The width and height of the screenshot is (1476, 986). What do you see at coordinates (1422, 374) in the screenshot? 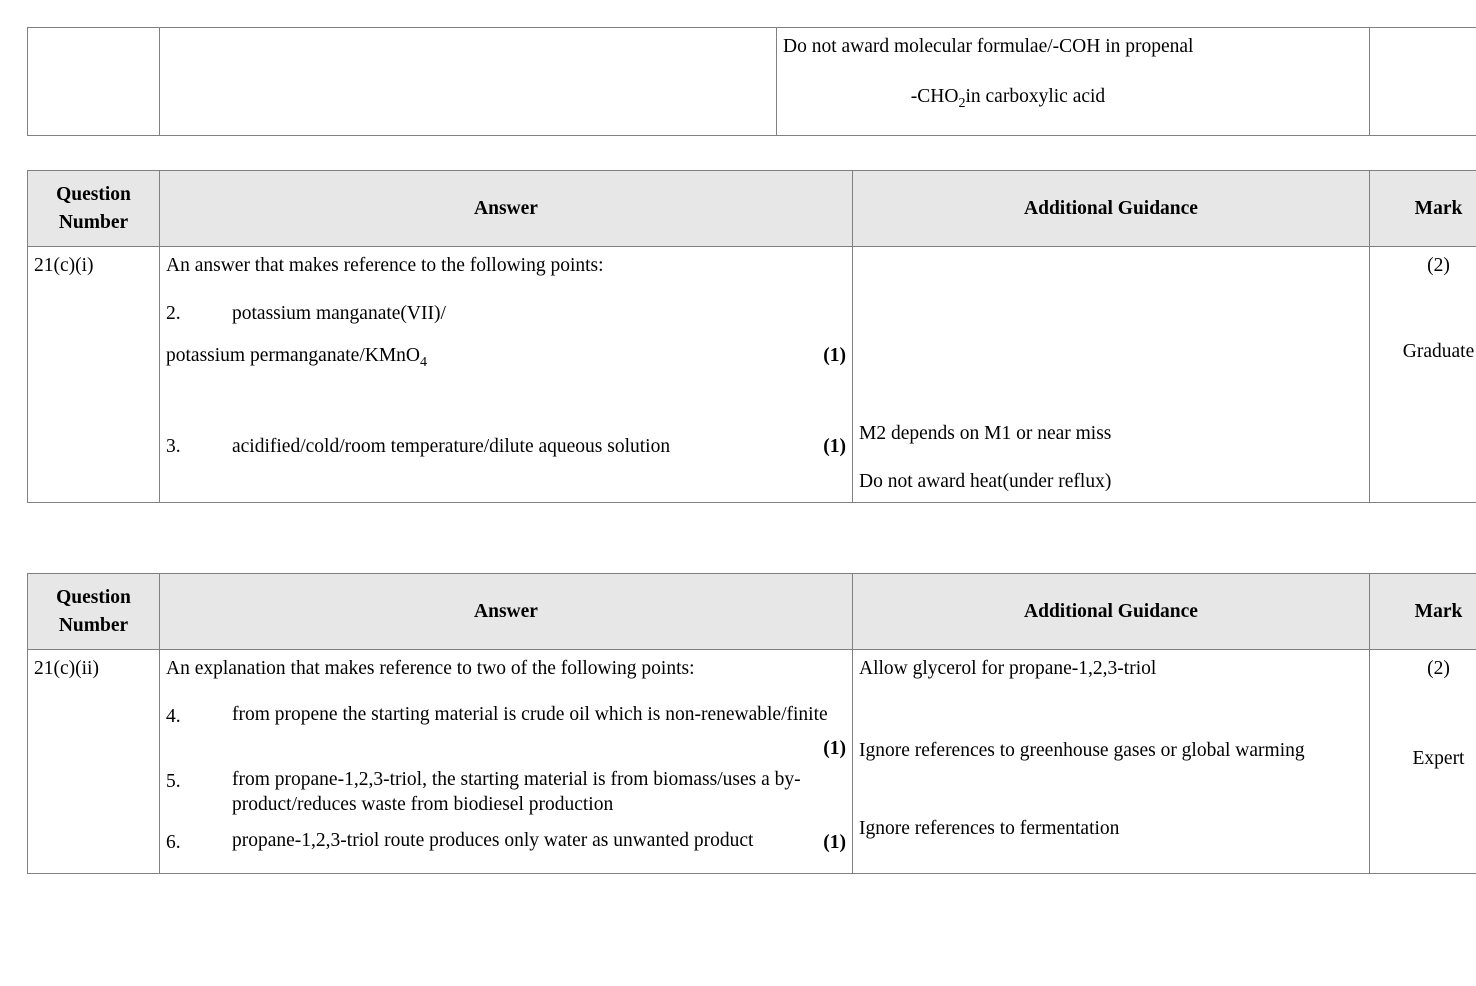
I see `mark-cell: (2) Graduate` at bounding box center [1422, 374].